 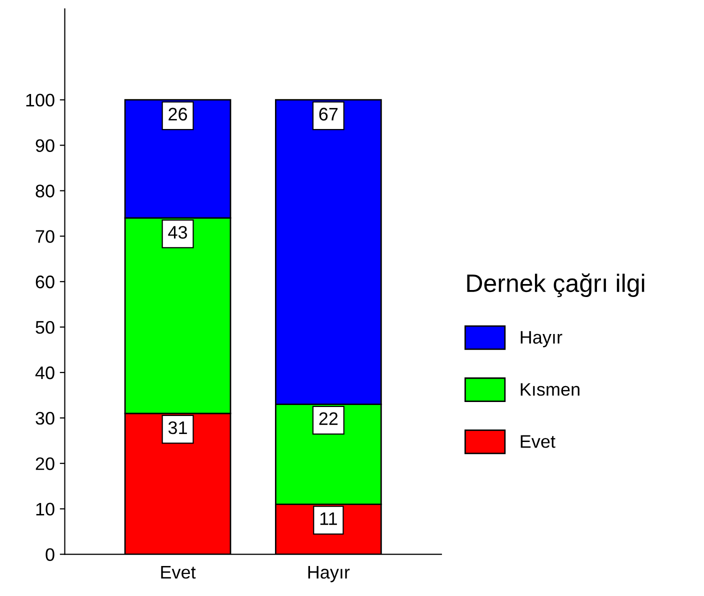 What do you see at coordinates (45, 236) in the screenshot?
I see `y-tick-label: 70` at bounding box center [45, 236].